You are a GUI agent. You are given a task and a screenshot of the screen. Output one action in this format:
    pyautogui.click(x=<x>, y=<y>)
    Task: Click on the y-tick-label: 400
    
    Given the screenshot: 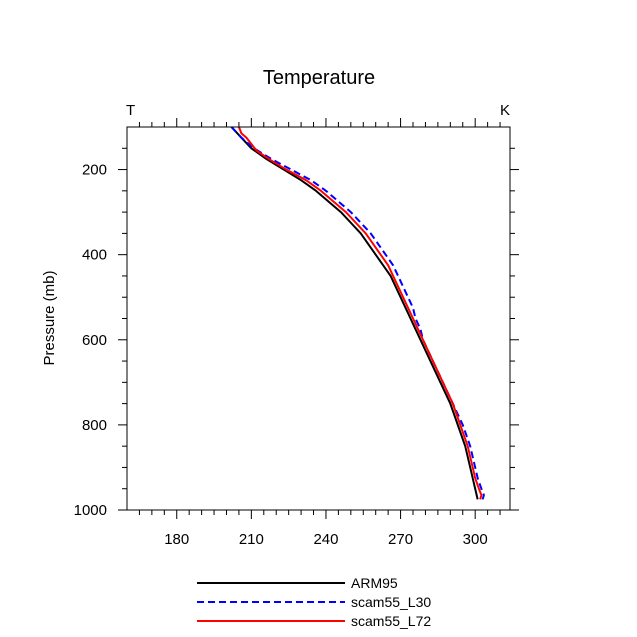 What is the action you would take?
    pyautogui.click(x=94, y=255)
    